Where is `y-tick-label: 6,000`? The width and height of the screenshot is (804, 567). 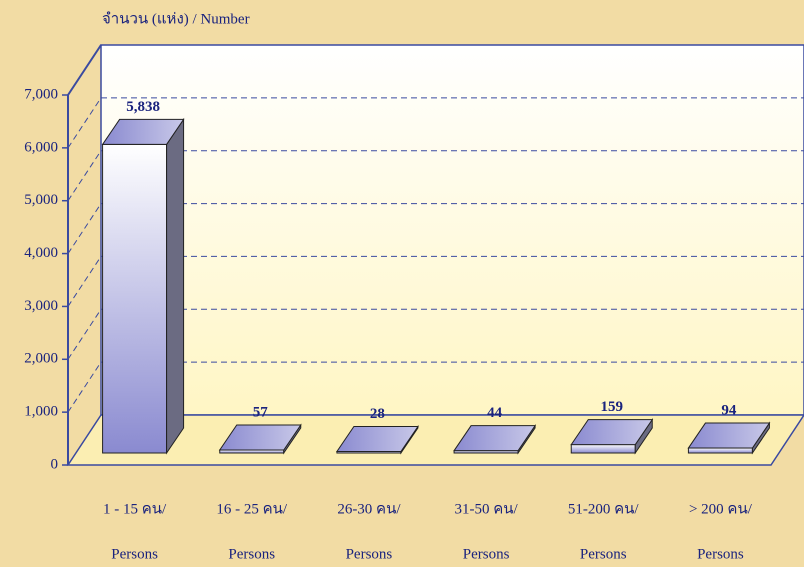 y-tick-label: 6,000 is located at coordinates (41, 147).